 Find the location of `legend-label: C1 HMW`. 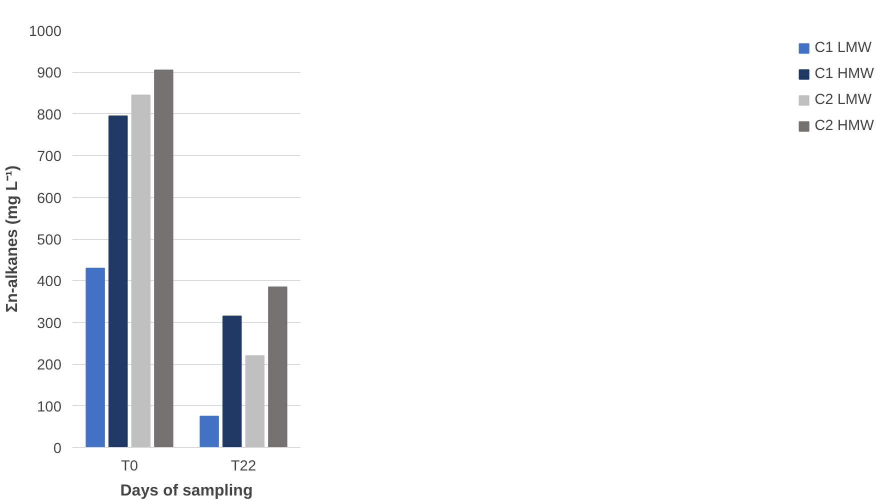

legend-label: C1 HMW is located at coordinates (844, 74).